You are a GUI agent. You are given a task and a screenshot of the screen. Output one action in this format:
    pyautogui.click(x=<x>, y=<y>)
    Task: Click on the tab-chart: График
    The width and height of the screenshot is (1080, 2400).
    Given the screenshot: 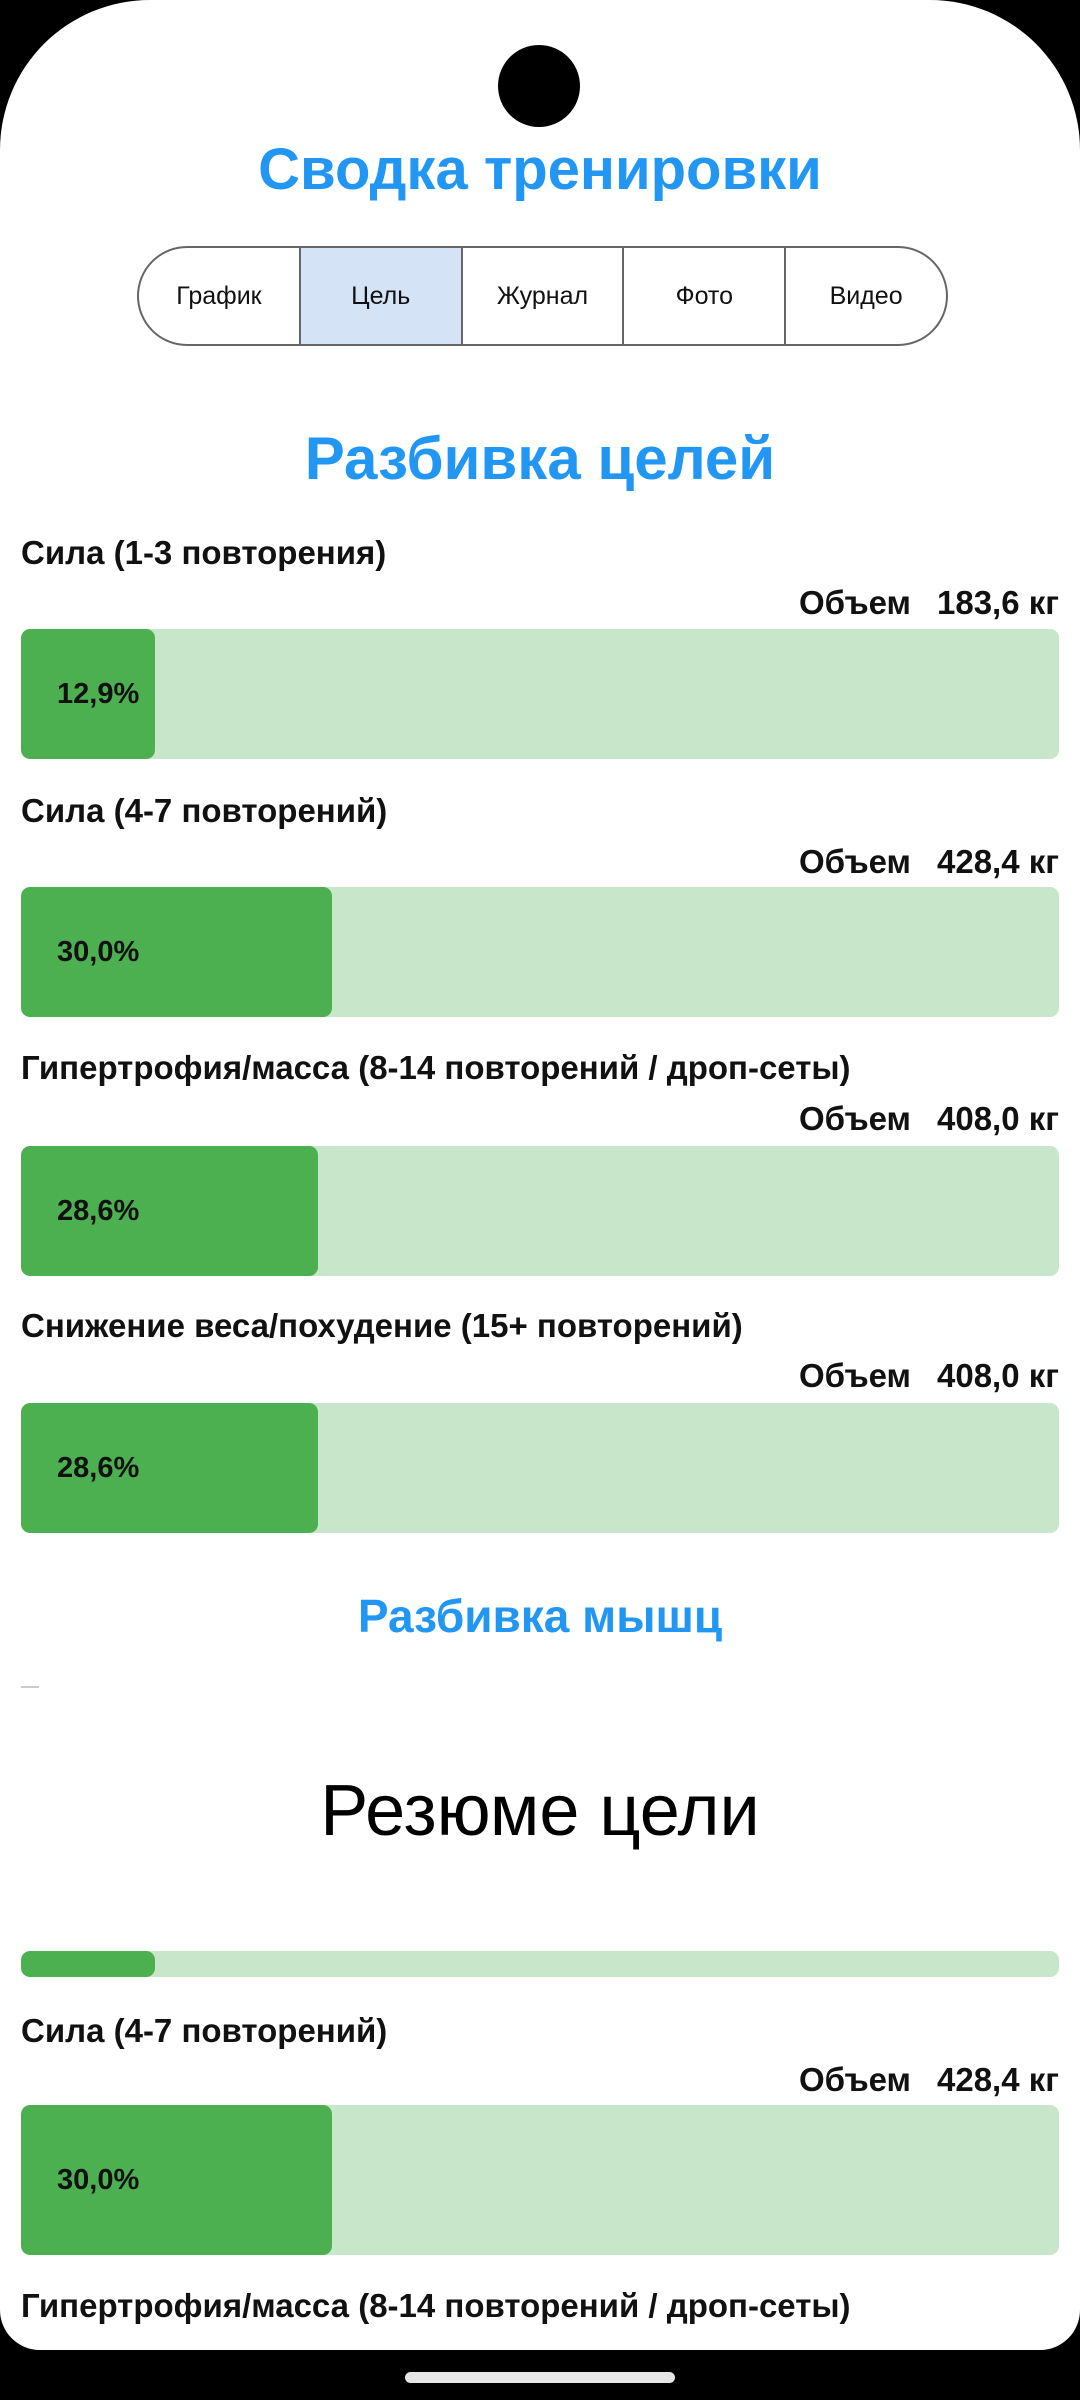 What is the action you would take?
    pyautogui.click(x=219, y=295)
    